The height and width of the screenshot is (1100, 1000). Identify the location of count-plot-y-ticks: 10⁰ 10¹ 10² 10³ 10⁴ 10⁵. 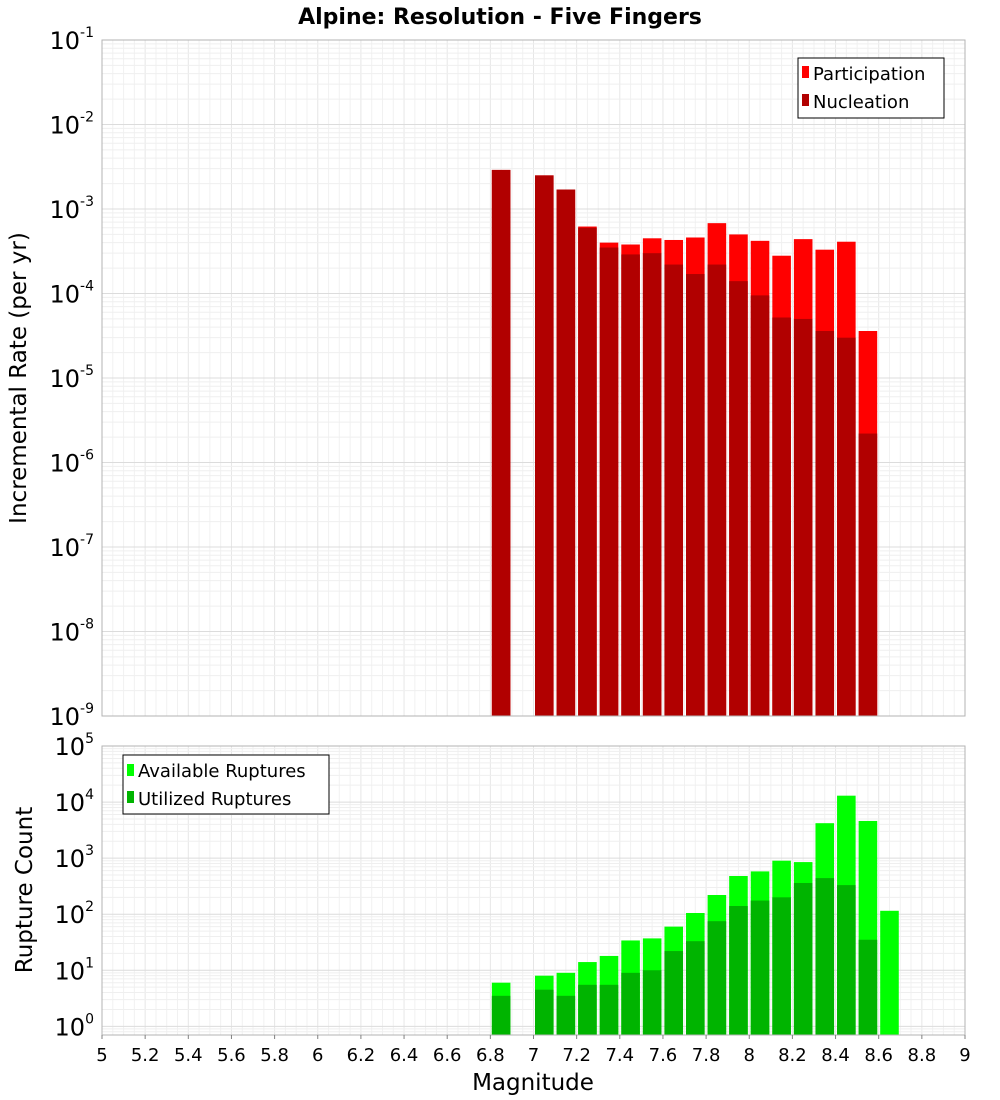
(75, 886).